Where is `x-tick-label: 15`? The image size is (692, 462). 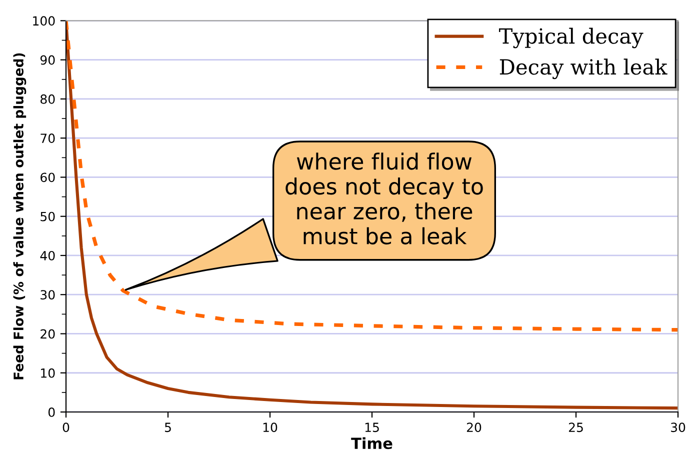 x-tick-label: 15 is located at coordinates (372, 427).